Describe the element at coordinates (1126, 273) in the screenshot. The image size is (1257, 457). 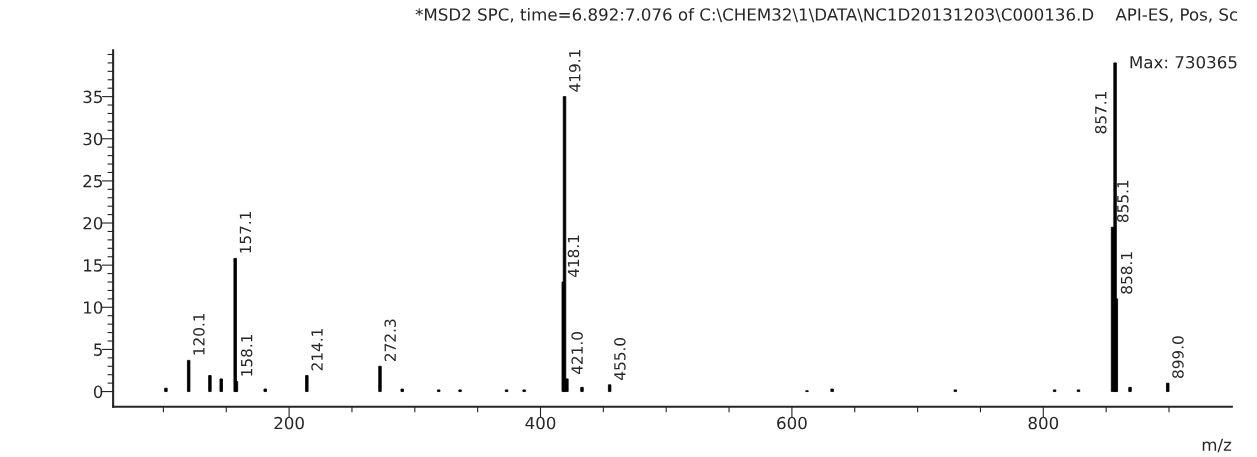
I see `annotation: 858.1` at that location.